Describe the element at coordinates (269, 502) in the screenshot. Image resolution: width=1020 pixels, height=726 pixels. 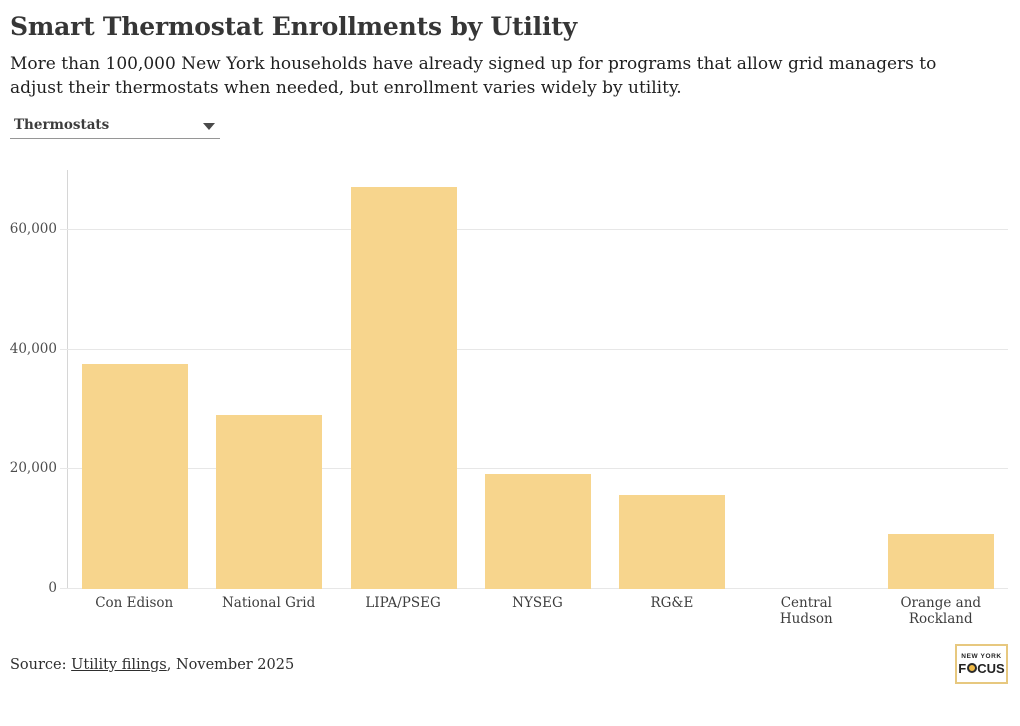
I see `bar-national-grid` at that location.